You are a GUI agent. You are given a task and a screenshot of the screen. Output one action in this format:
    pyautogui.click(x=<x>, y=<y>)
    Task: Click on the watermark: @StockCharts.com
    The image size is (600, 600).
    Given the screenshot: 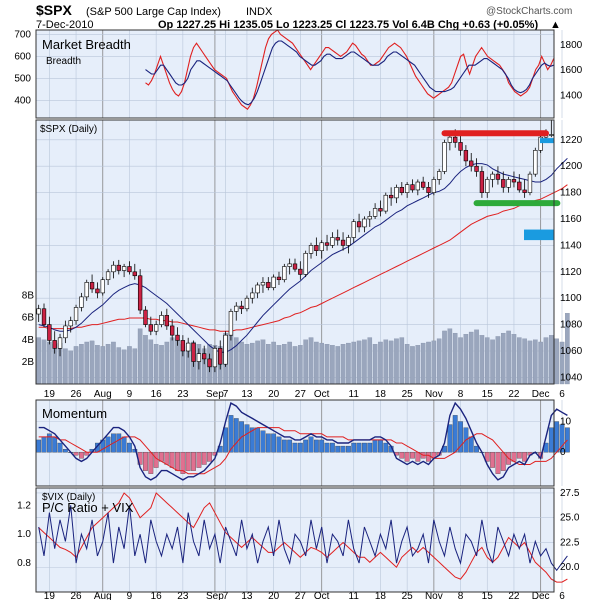 What is the action you would take?
    pyautogui.click(x=529, y=11)
    